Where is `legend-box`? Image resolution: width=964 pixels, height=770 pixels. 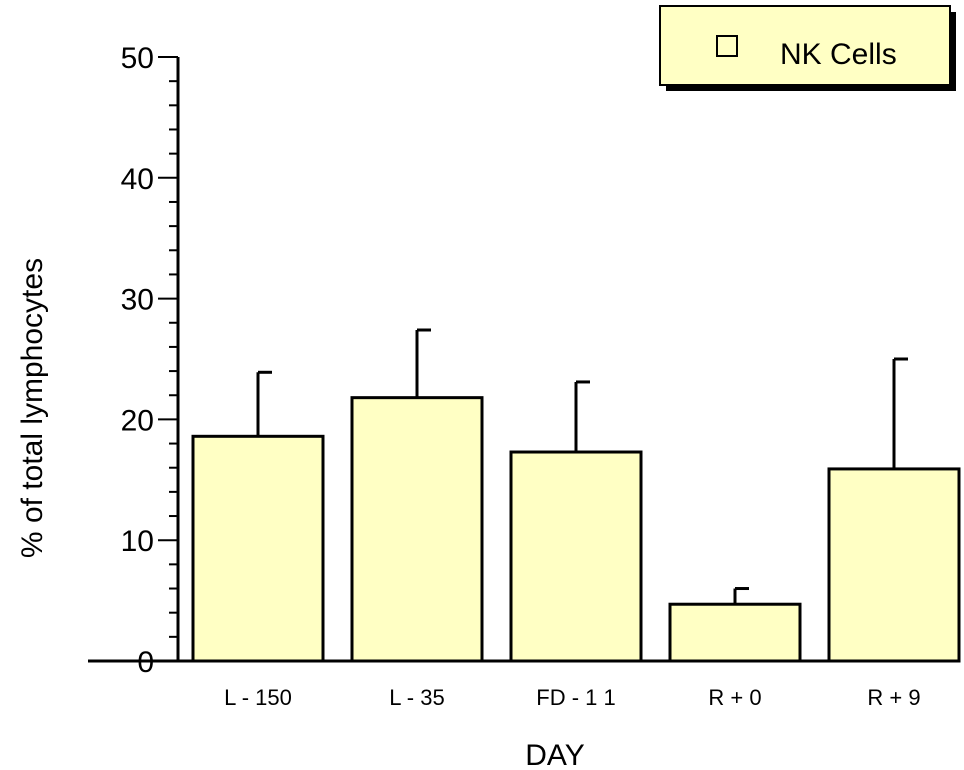 legend-box is located at coordinates (805, 45).